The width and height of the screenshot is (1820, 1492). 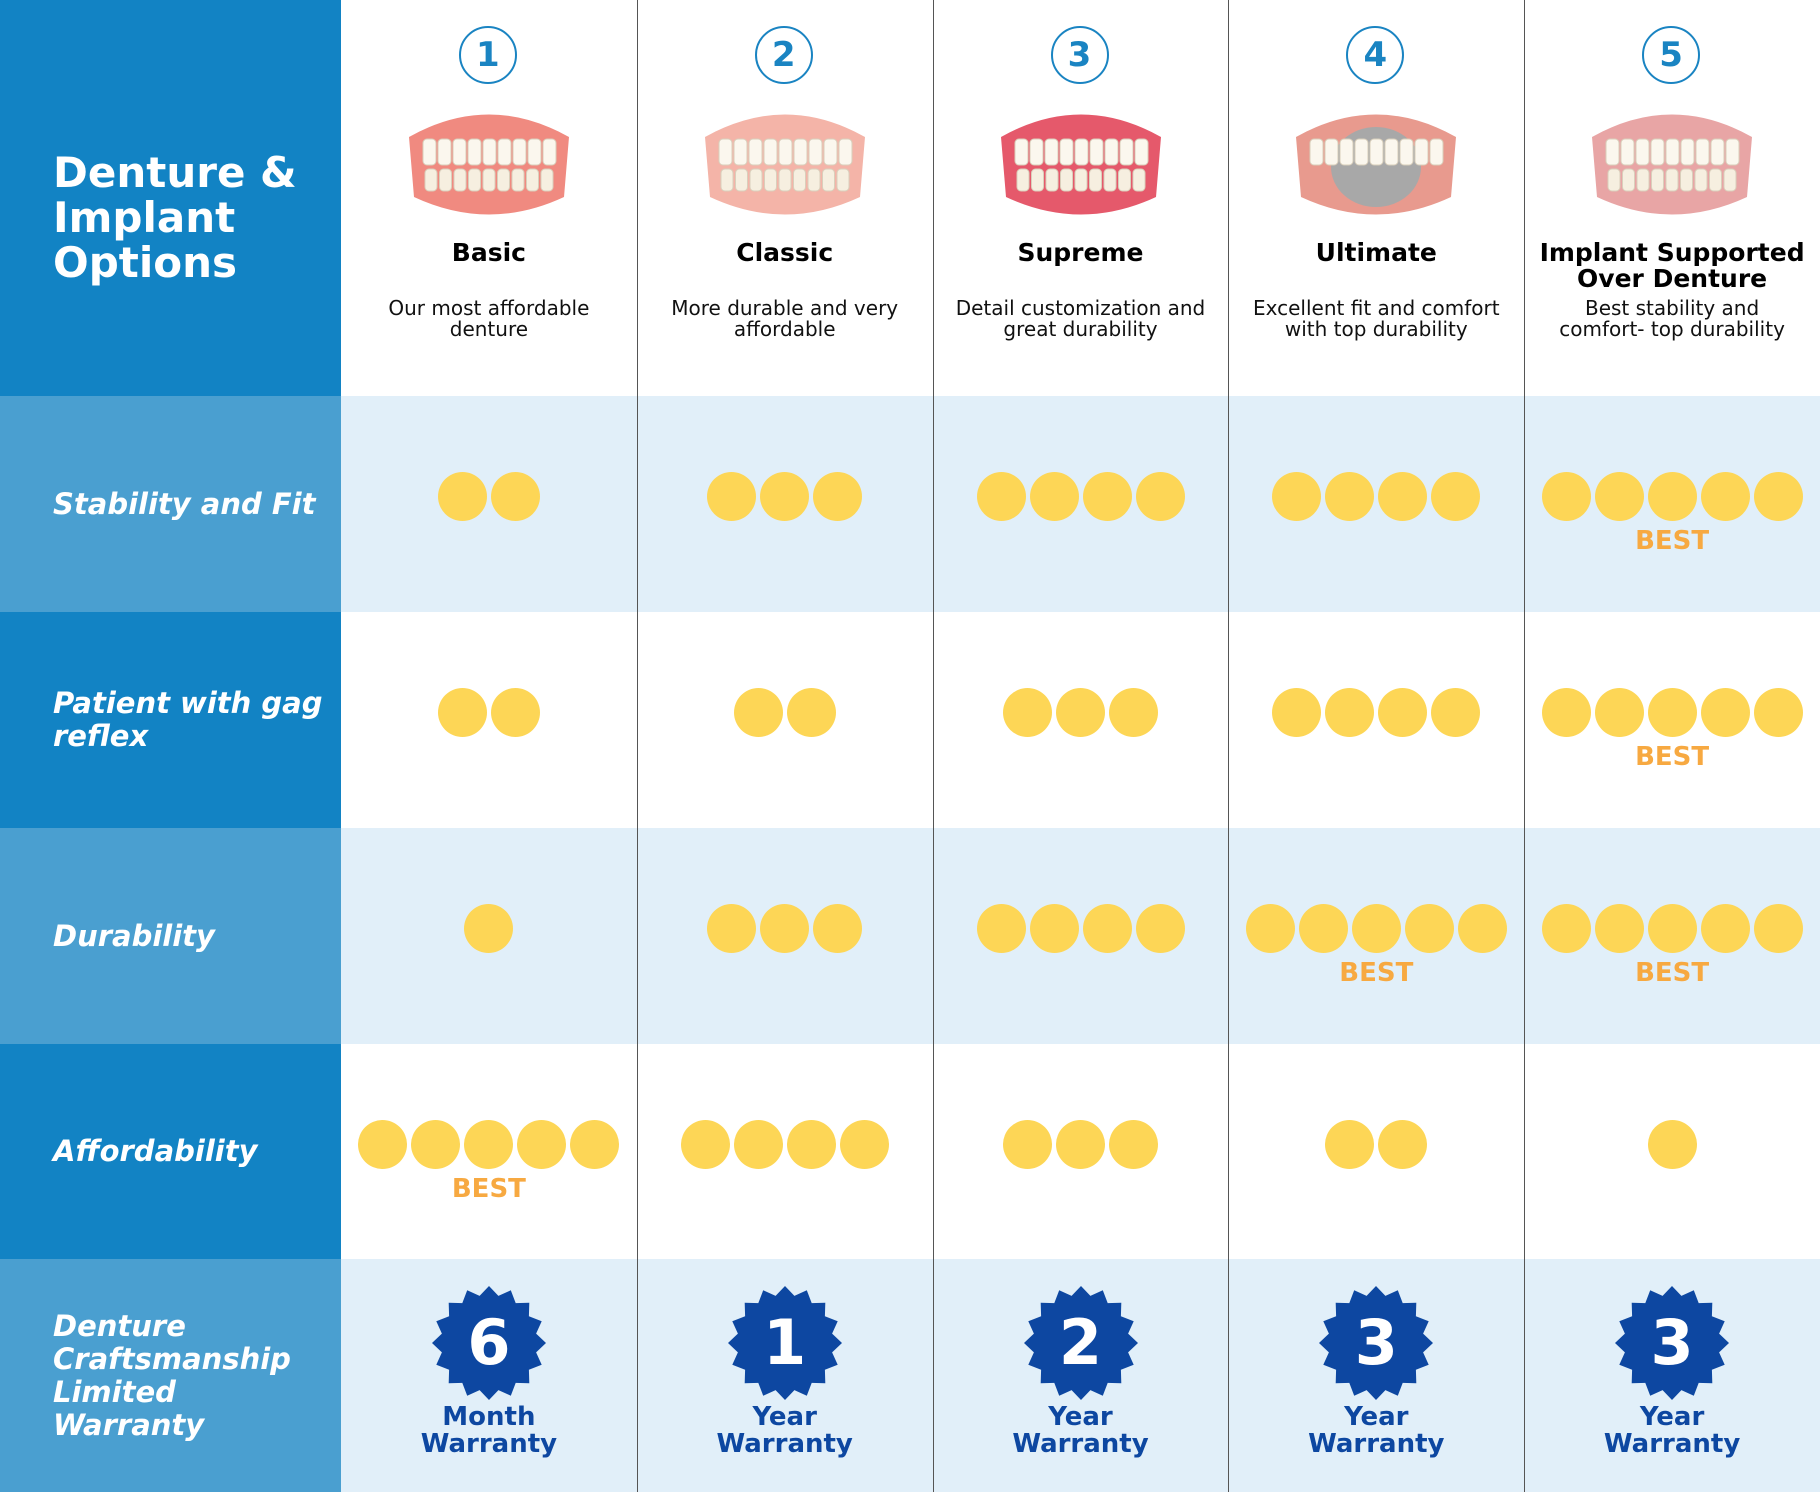 I want to click on option-number: 4, so click(x=1375, y=55).